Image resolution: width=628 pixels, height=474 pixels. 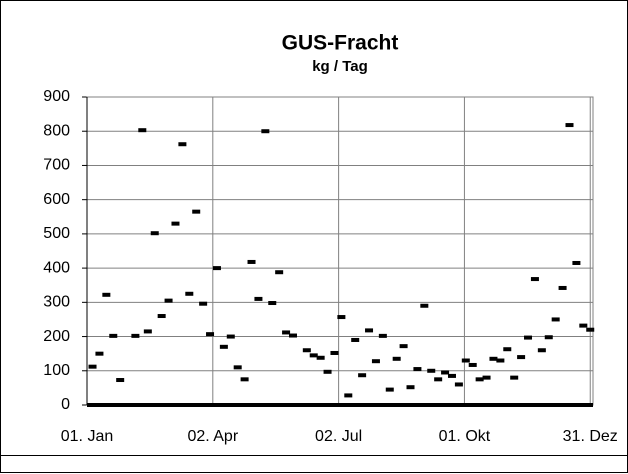 What do you see at coordinates (56, 199) in the screenshot?
I see `y-tick-label: 600` at bounding box center [56, 199].